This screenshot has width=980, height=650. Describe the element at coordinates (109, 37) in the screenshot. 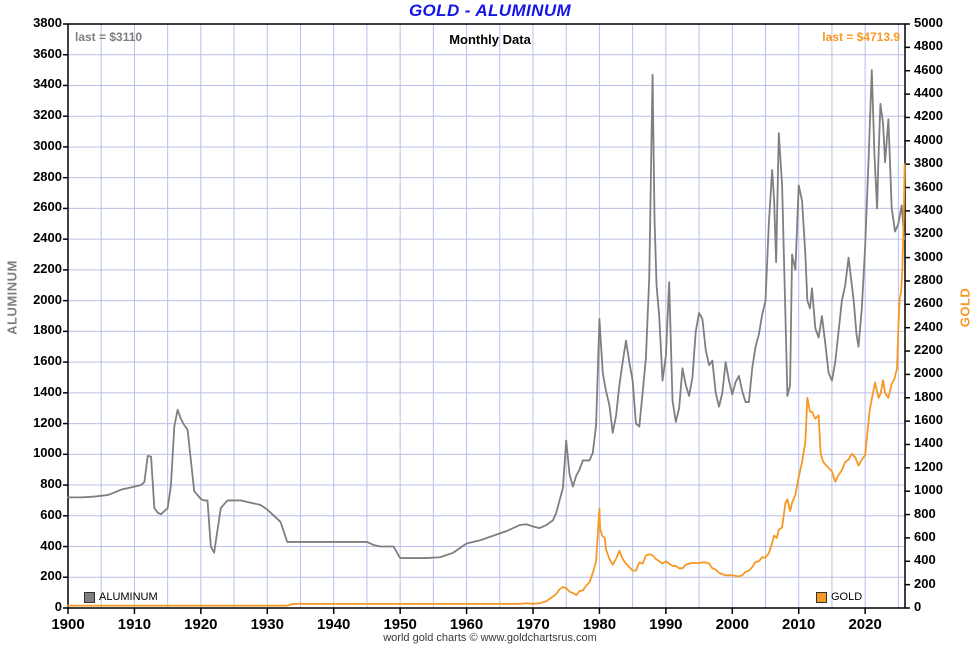

I see `last-value-aluminum: last = $3110` at that location.